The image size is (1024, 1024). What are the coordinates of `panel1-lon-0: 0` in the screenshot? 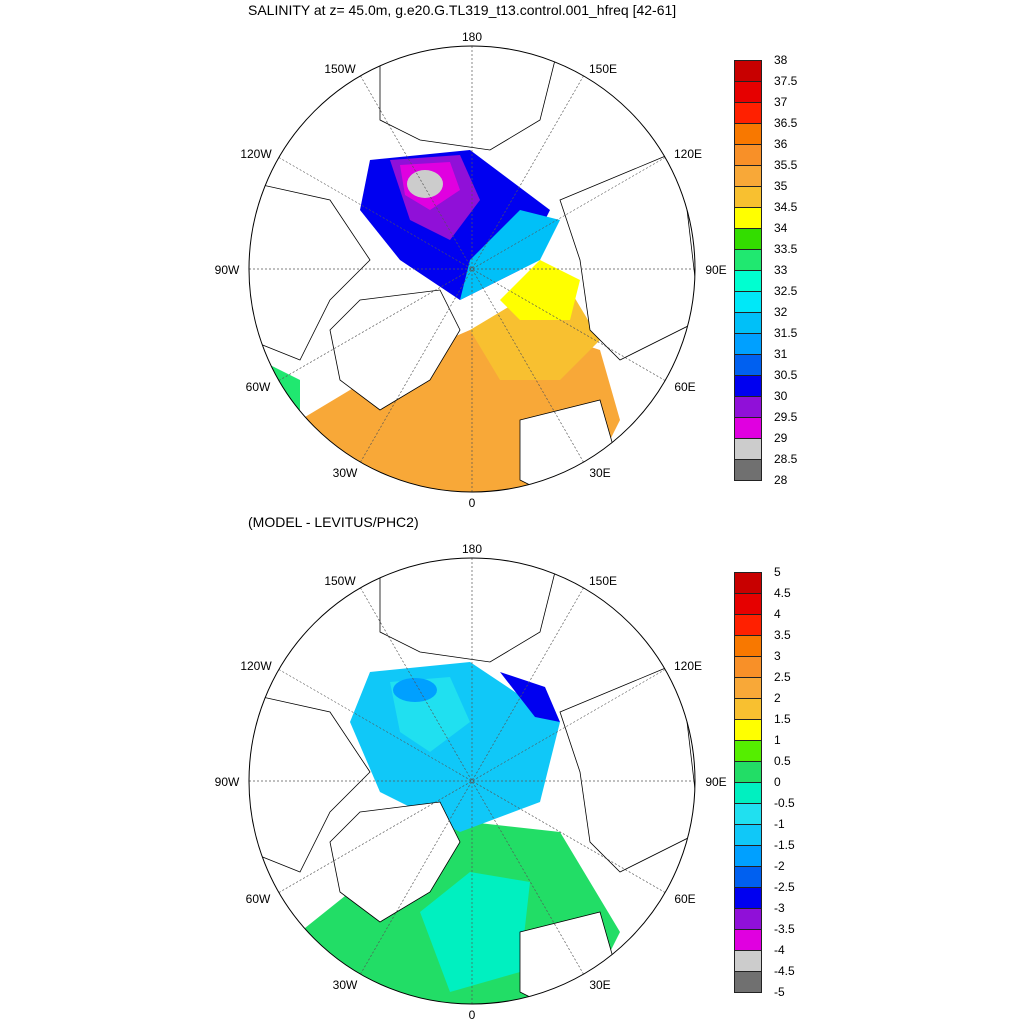 It's located at (472, 503).